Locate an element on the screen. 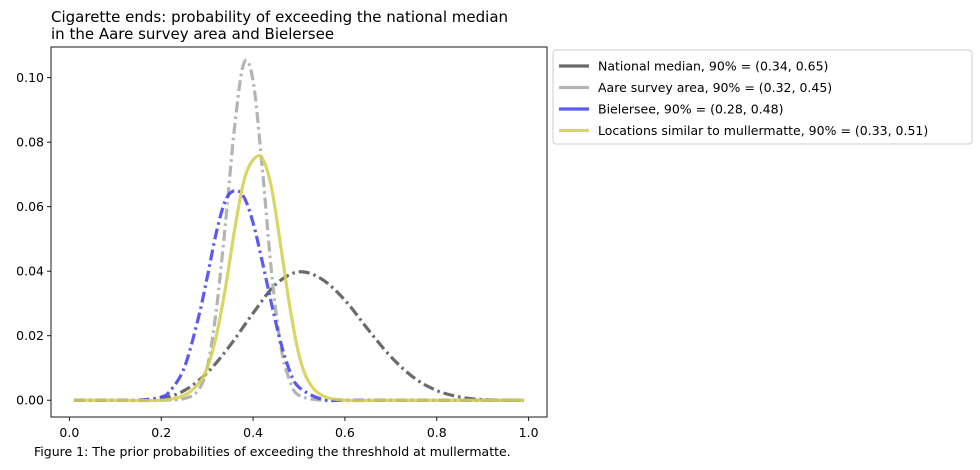 The width and height of the screenshot is (980, 470). y-tick-label: 0.00 is located at coordinates (30, 400).